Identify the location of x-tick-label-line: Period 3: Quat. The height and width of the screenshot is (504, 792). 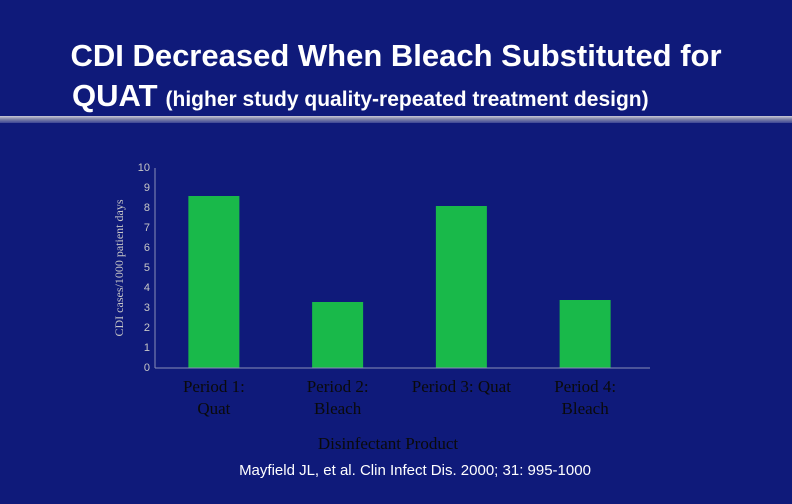
(461, 386).